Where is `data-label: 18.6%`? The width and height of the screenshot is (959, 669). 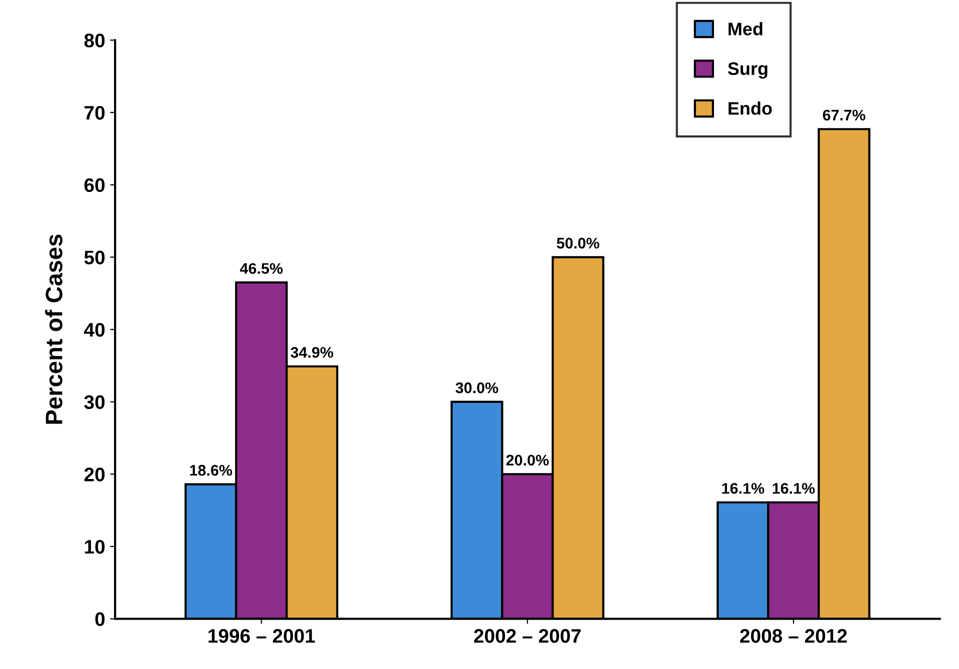
data-label: 18.6% is located at coordinates (211, 470).